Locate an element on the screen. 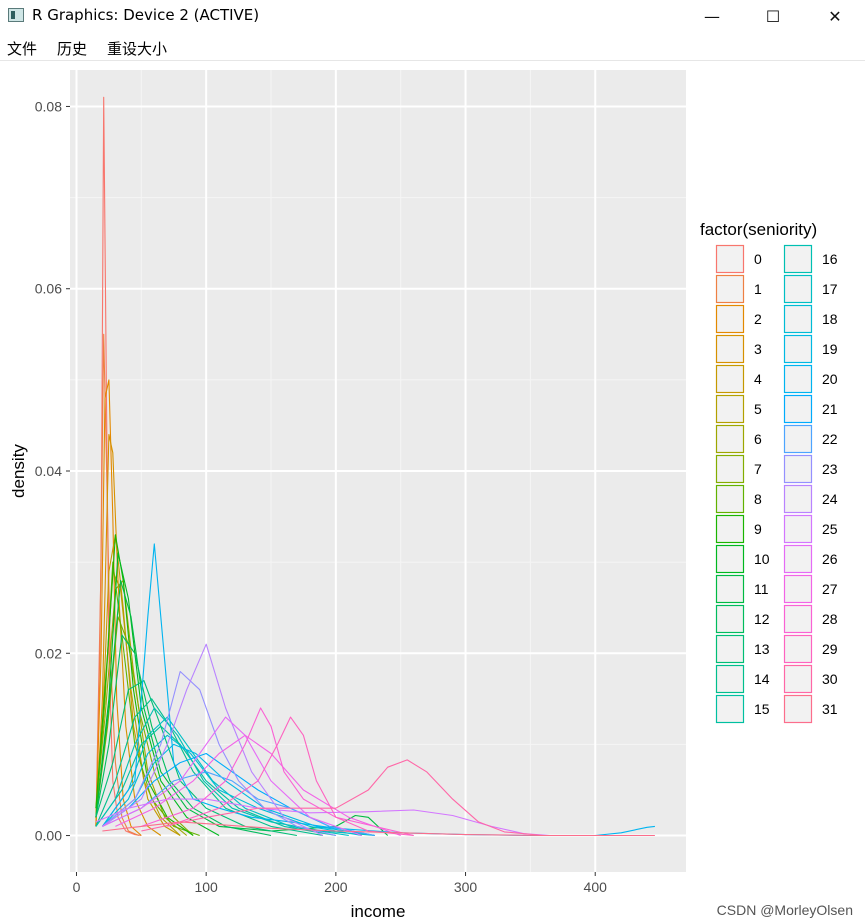  x-axis: 0 100 200 300 400 is located at coordinates (340, 883).